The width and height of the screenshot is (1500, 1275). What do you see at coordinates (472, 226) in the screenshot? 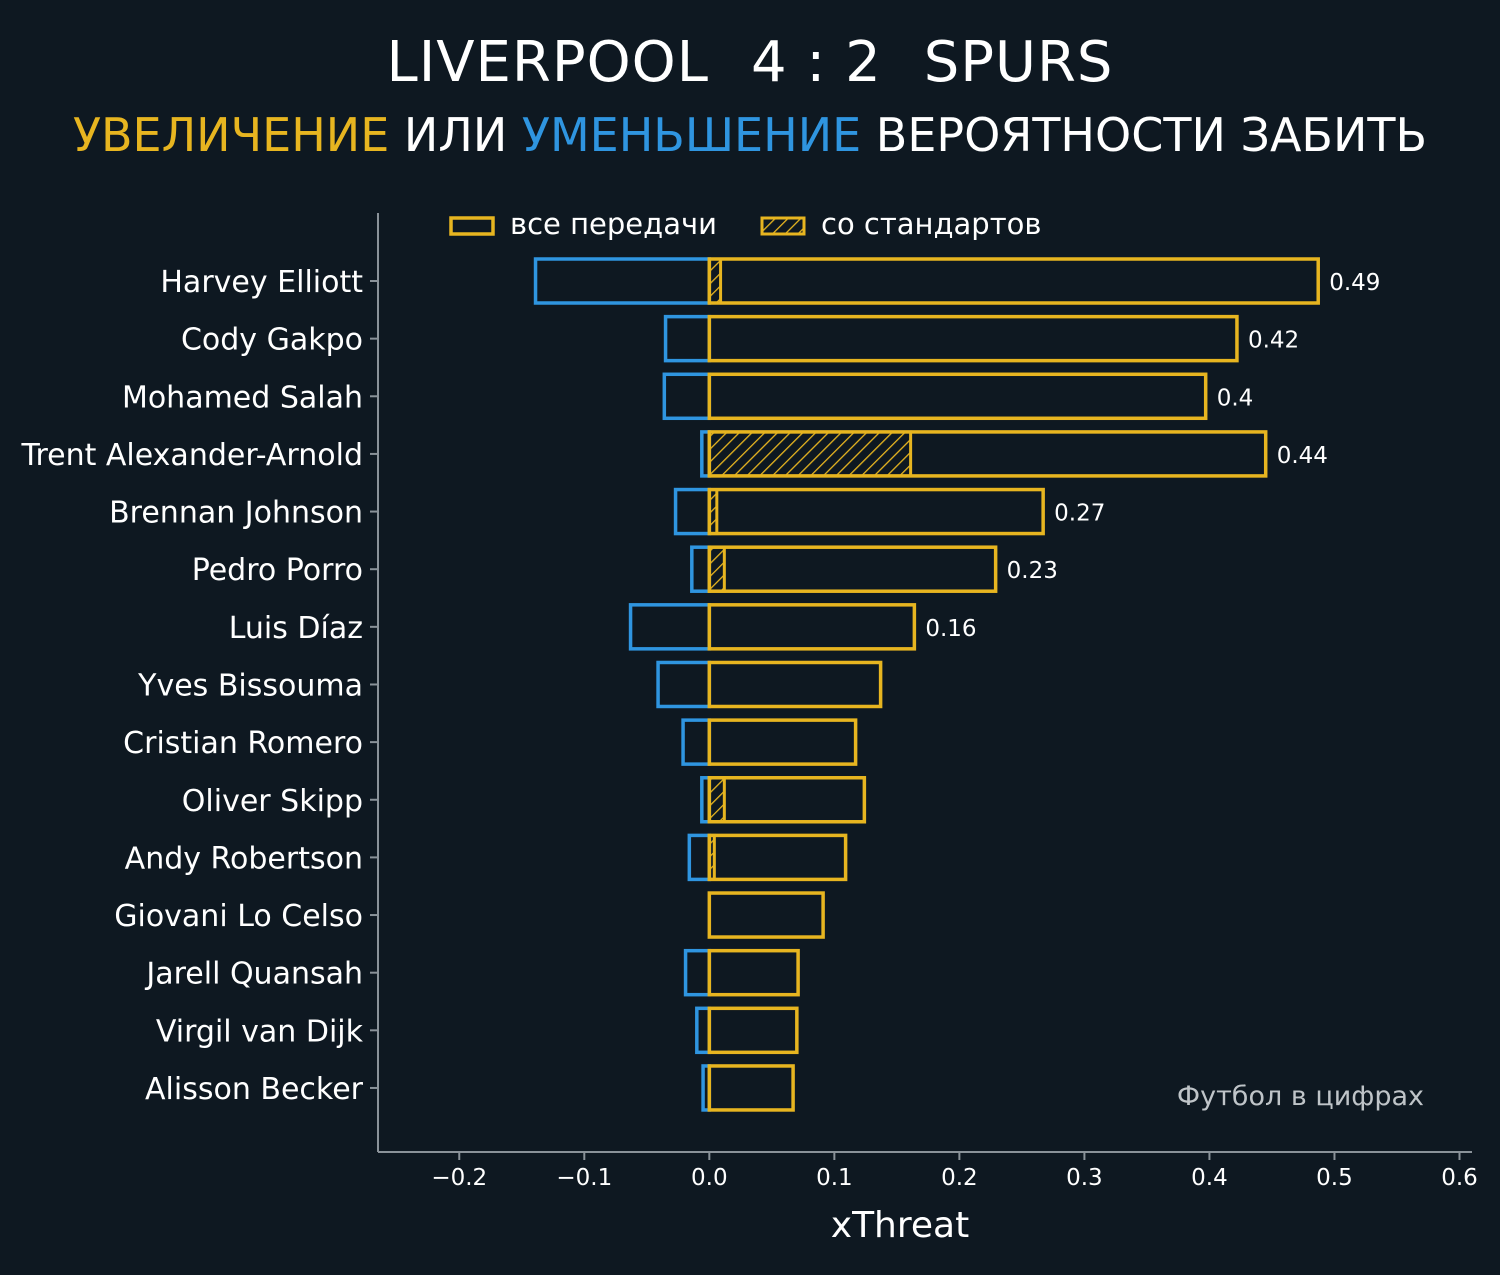
I see `legend-swatch-all-passes` at bounding box center [472, 226].